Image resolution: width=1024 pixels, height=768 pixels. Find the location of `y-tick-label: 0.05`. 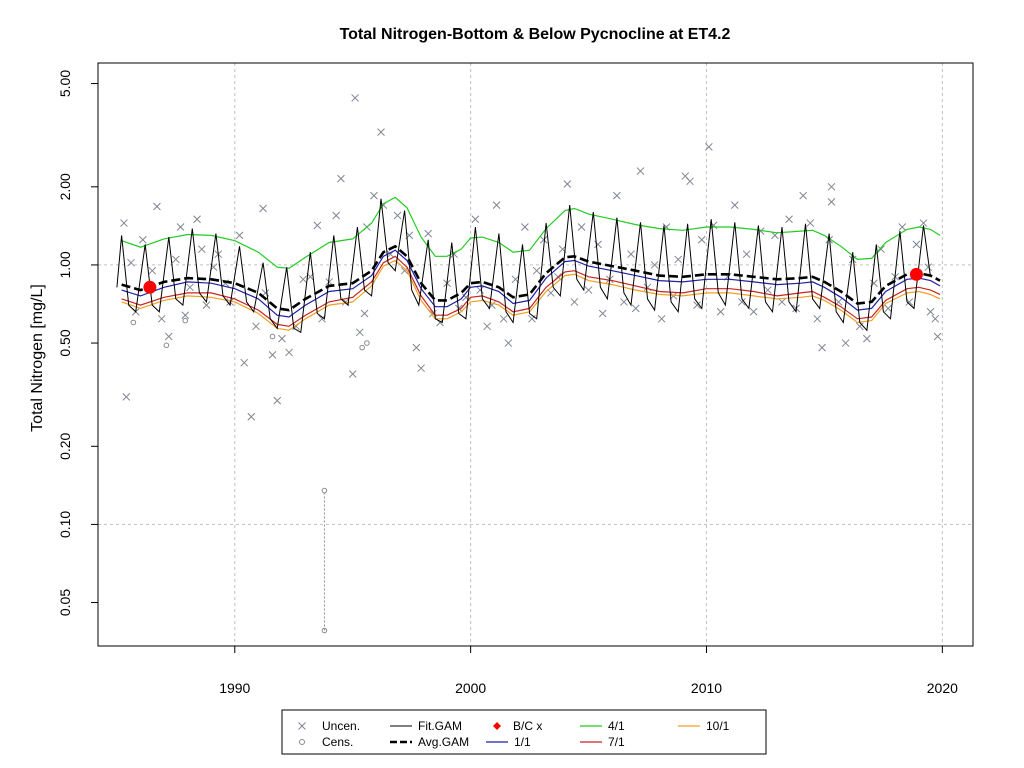

y-tick-label: 0.05 is located at coordinates (65, 602).